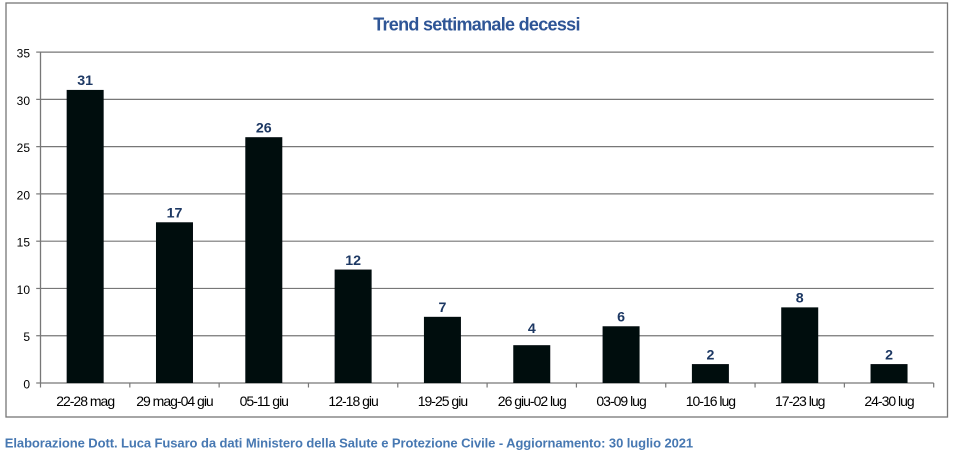 Image resolution: width=957 pixels, height=459 pixels. I want to click on svg-text: 26 giu-02 lug, so click(532, 401).